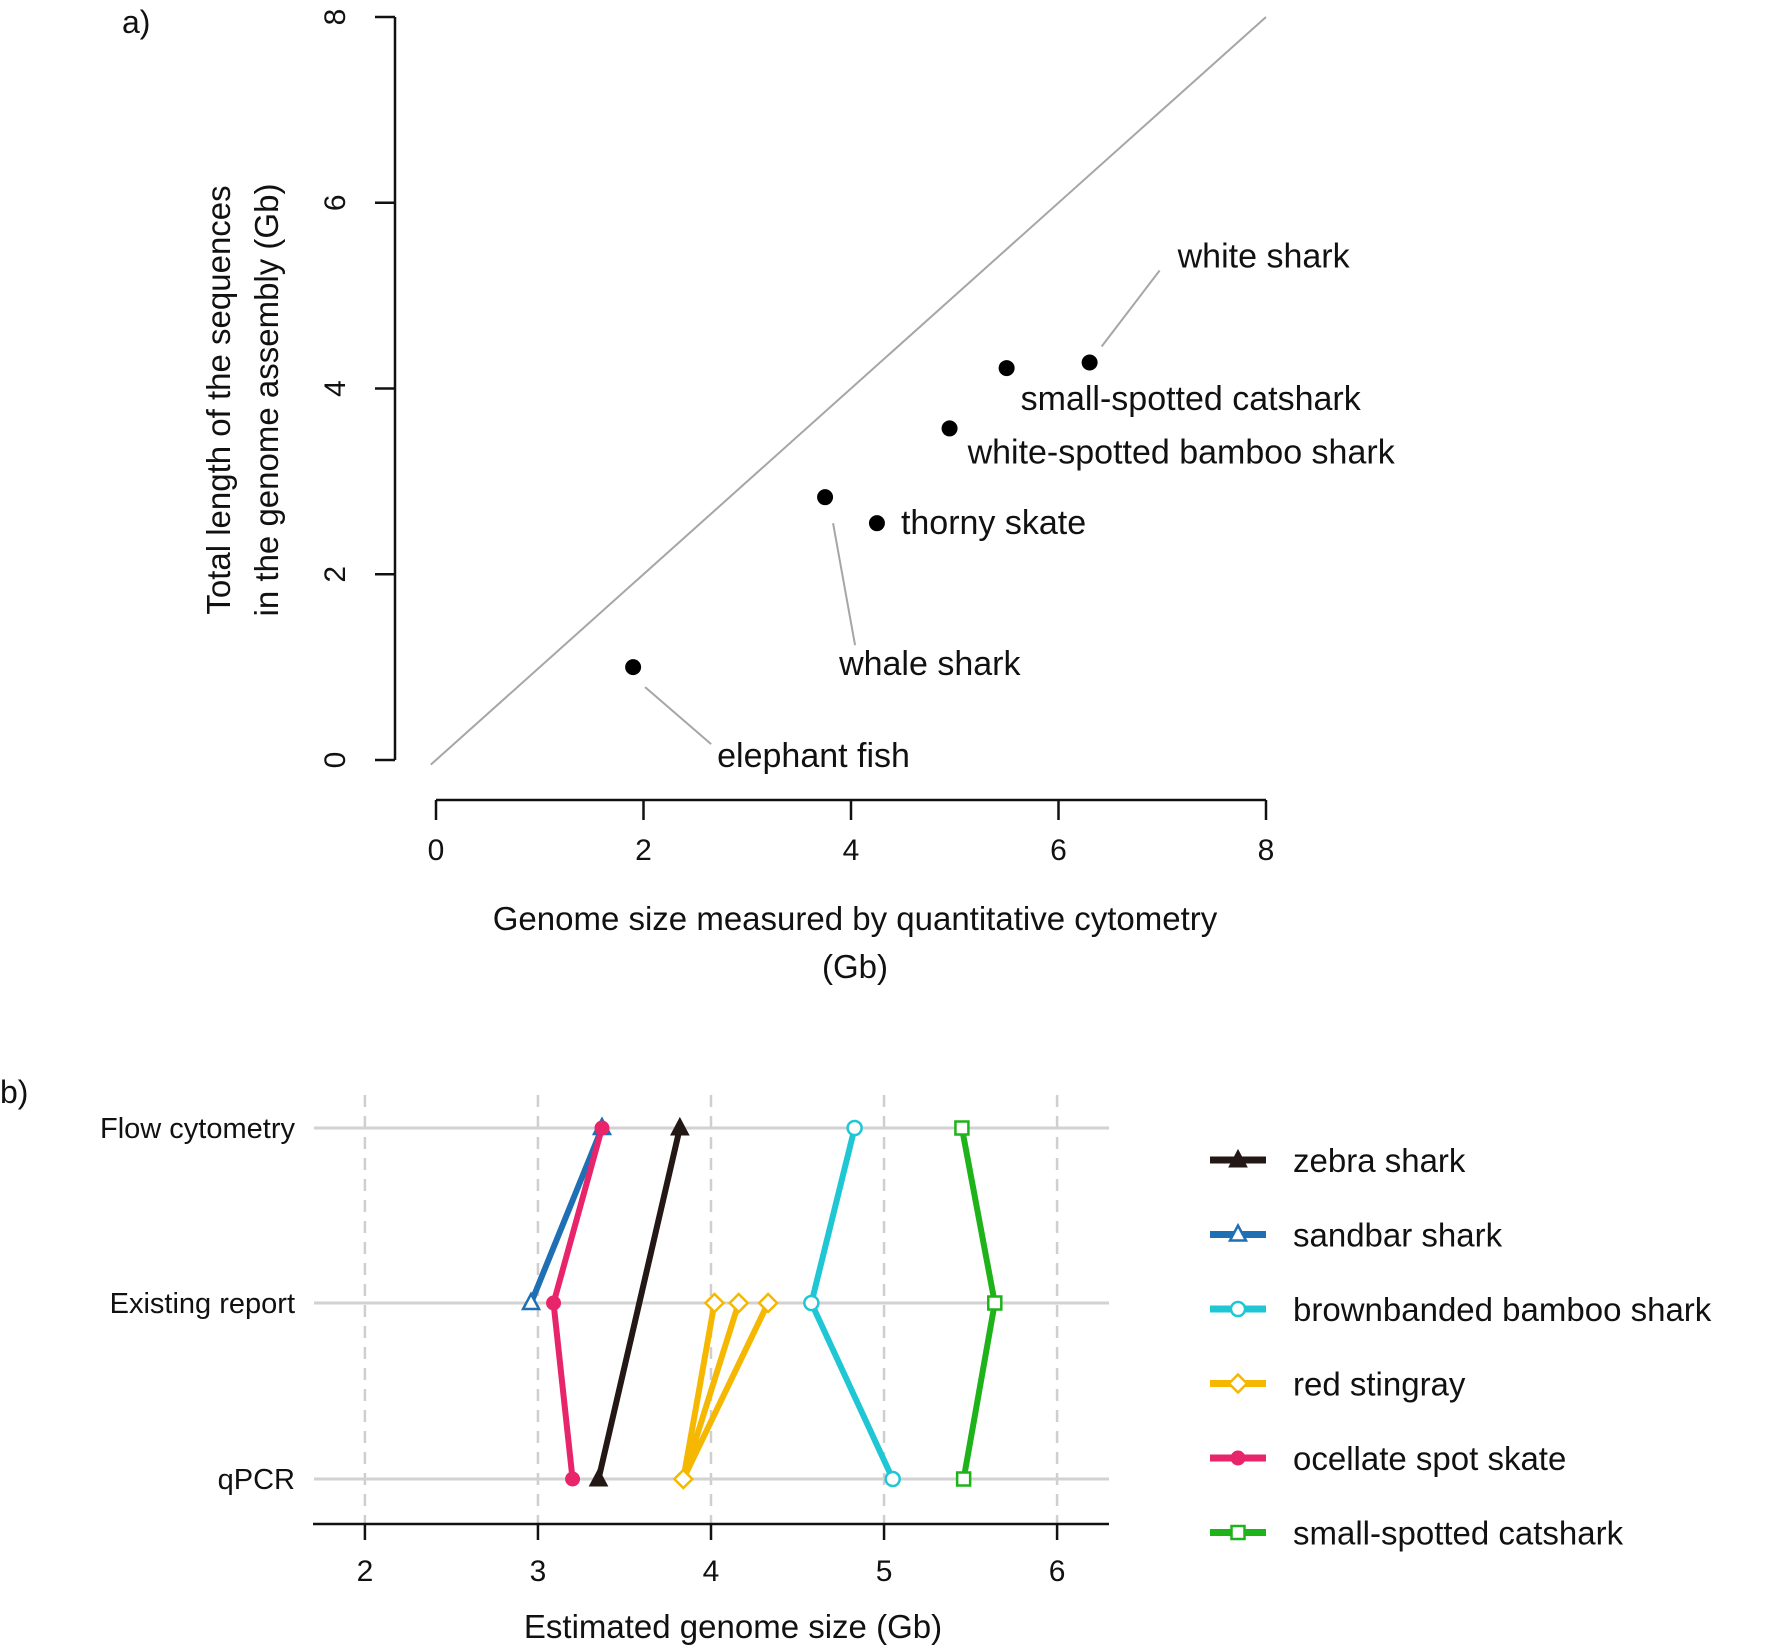 This screenshot has height=1650, width=1770. I want to click on panel-a-point-white-shark, so click(1089, 362).